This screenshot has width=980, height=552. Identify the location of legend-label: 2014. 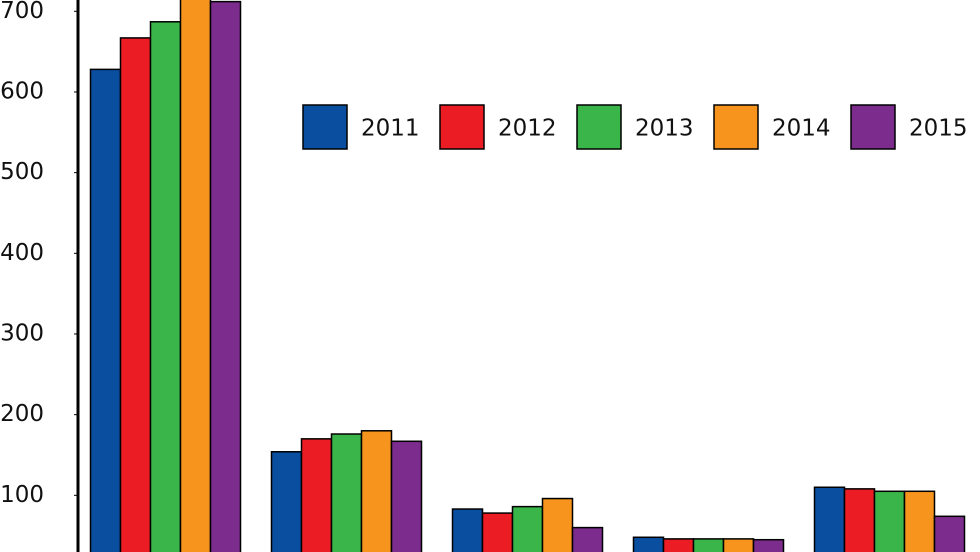
(801, 129).